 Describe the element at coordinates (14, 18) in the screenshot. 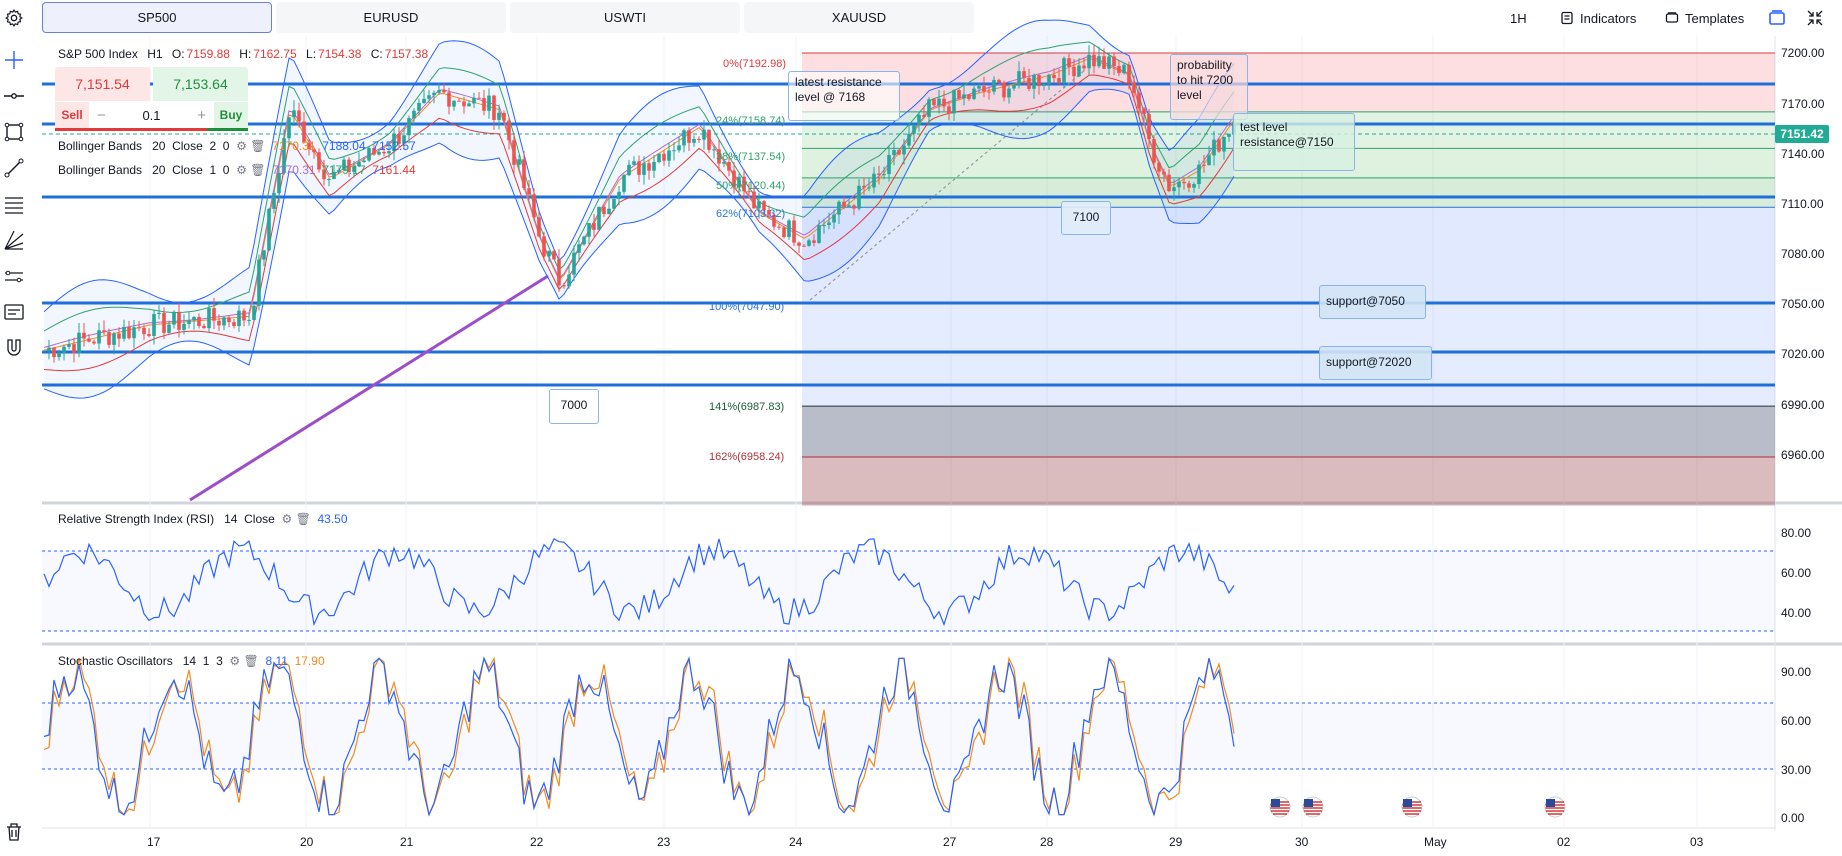

I see `settings-gear-icon` at that location.